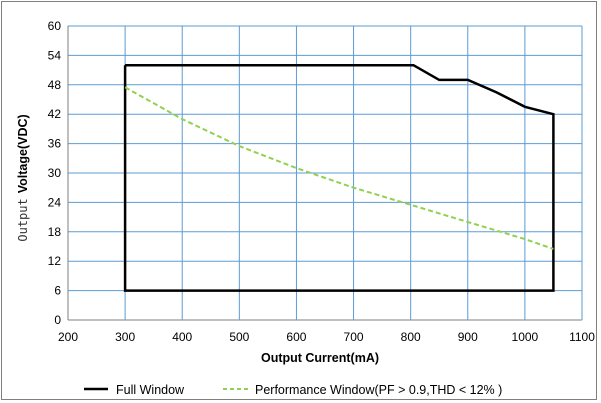 Image resolution: width=601 pixels, height=403 pixels. I want to click on x-tick-labels: 200 300 400 500 600 700 800 900 1000 1100, so click(326, 337).